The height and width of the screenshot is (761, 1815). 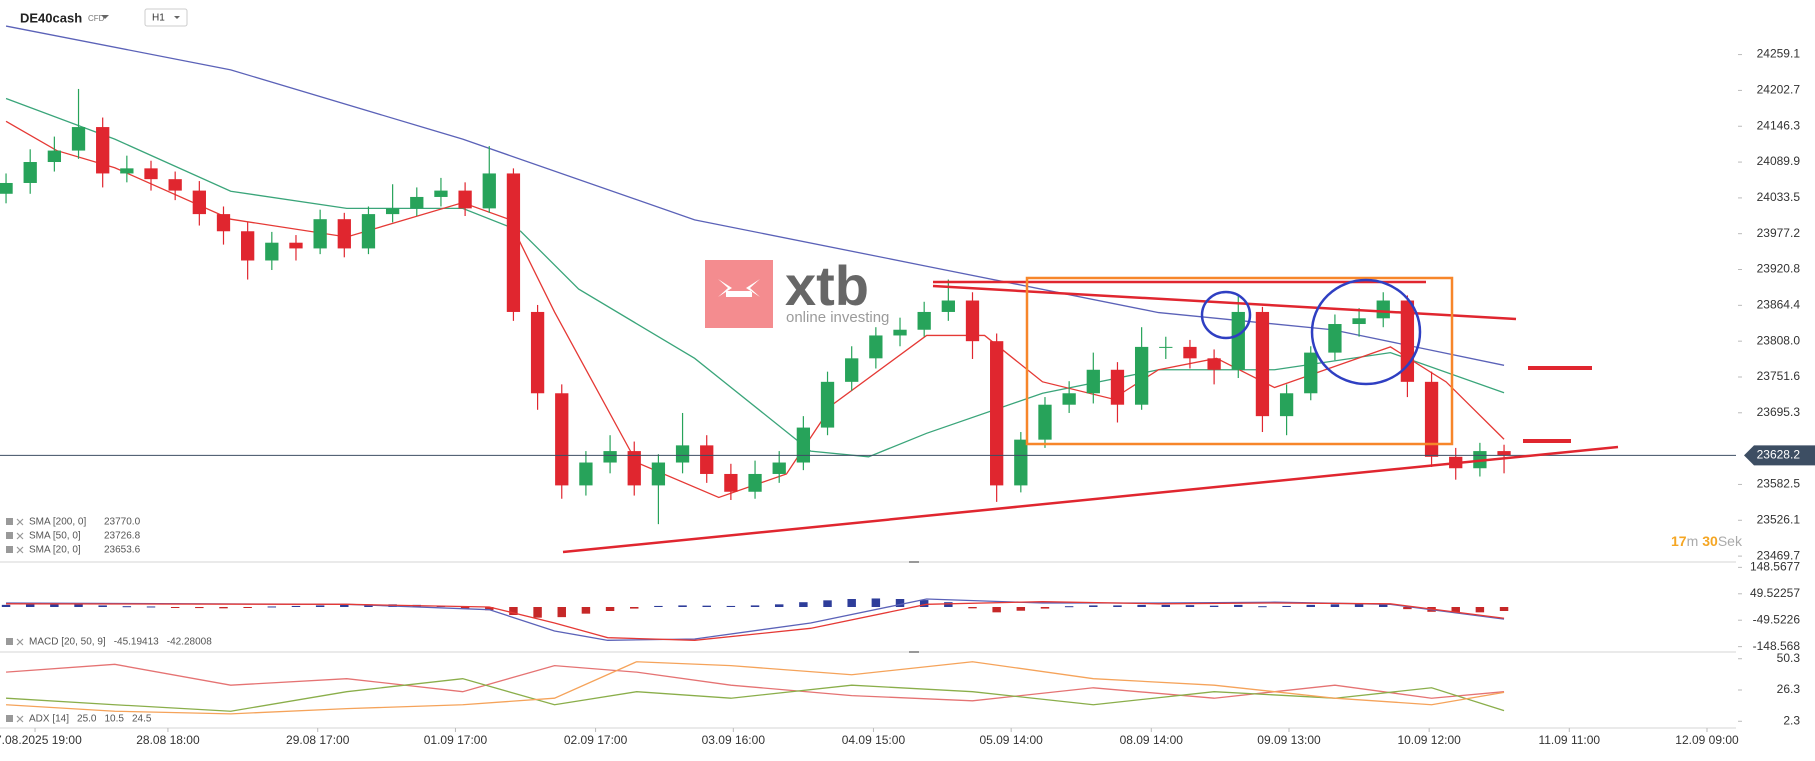 What do you see at coordinates (51, 17) in the screenshot?
I see `symbol: DE40cash` at bounding box center [51, 17].